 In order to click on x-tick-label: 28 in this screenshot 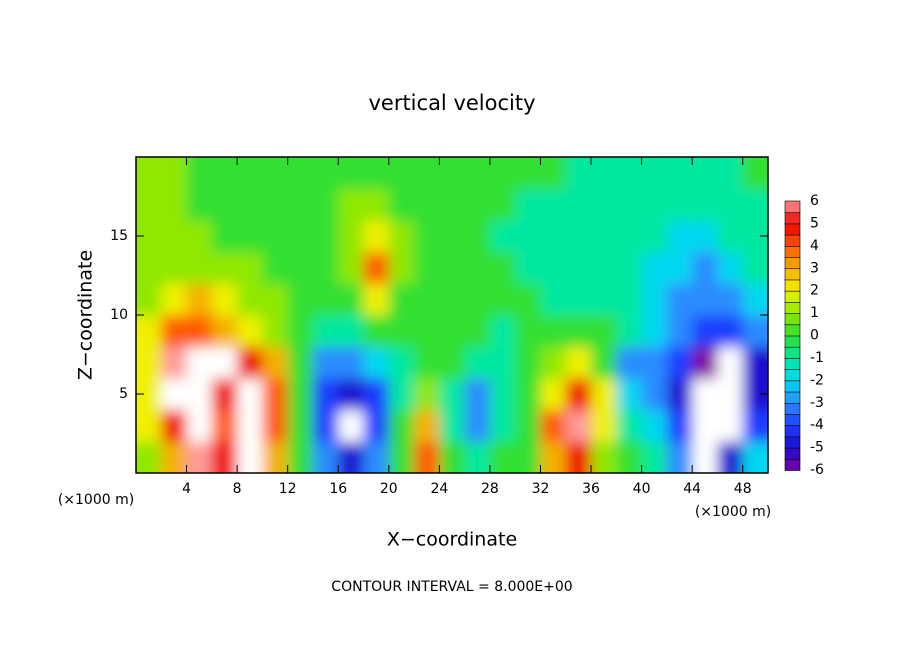, I will do `click(490, 489)`.